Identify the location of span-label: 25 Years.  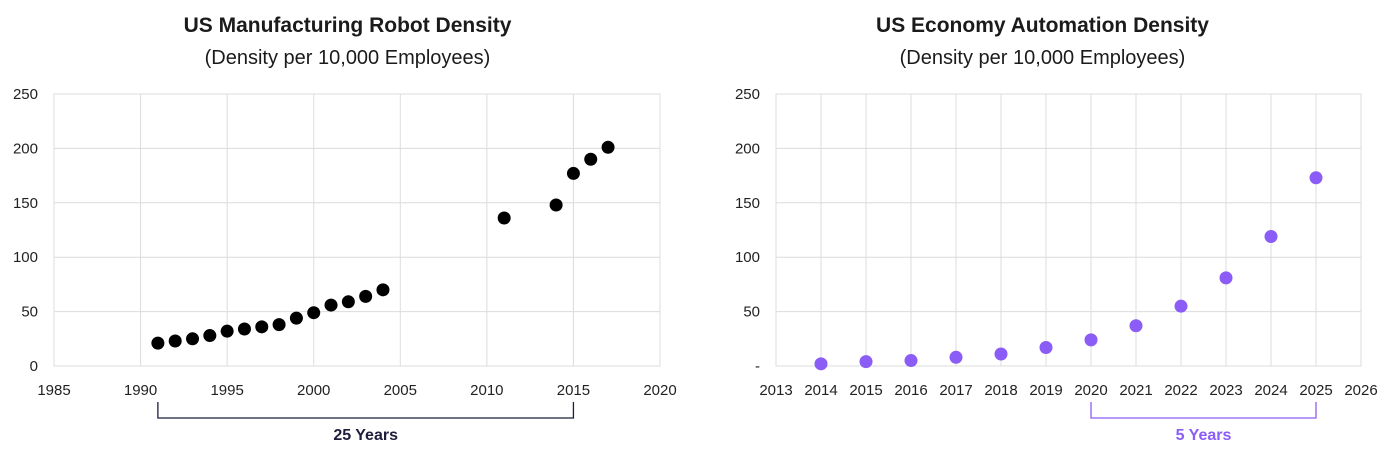
(365, 435).